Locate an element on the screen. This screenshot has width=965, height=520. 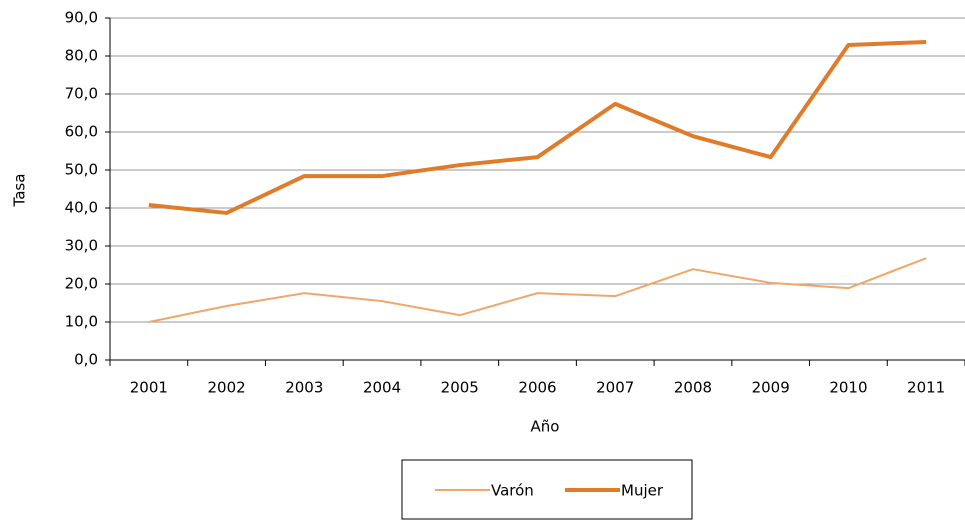
legend-label: Varón is located at coordinates (512, 491).